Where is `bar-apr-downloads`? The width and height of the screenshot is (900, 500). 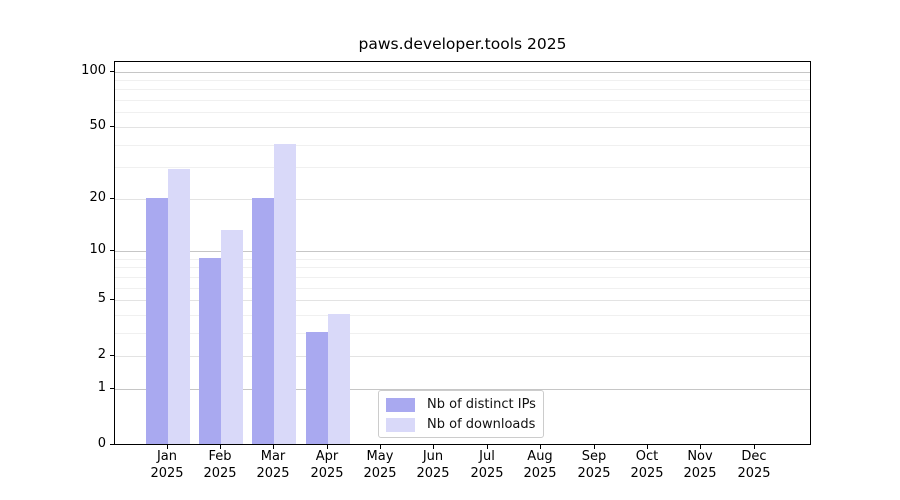
bar-apr-downloads is located at coordinates (338, 378).